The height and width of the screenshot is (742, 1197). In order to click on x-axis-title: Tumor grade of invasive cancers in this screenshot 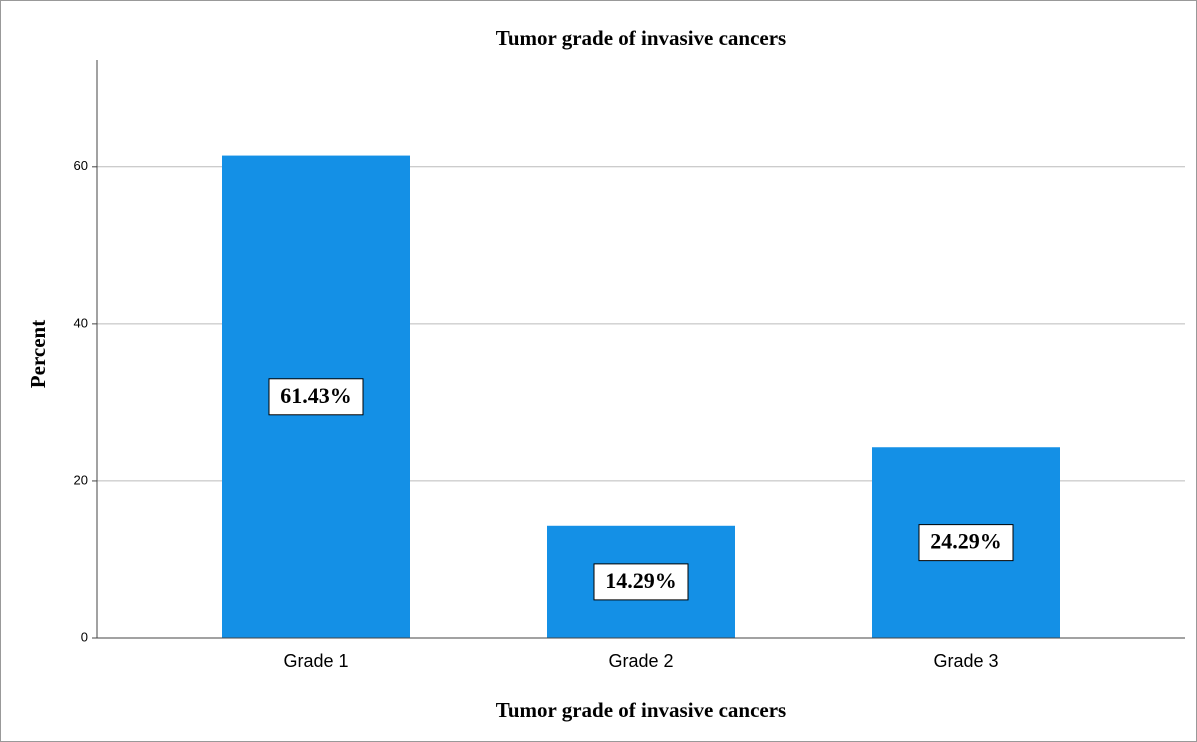, I will do `click(641, 710)`.